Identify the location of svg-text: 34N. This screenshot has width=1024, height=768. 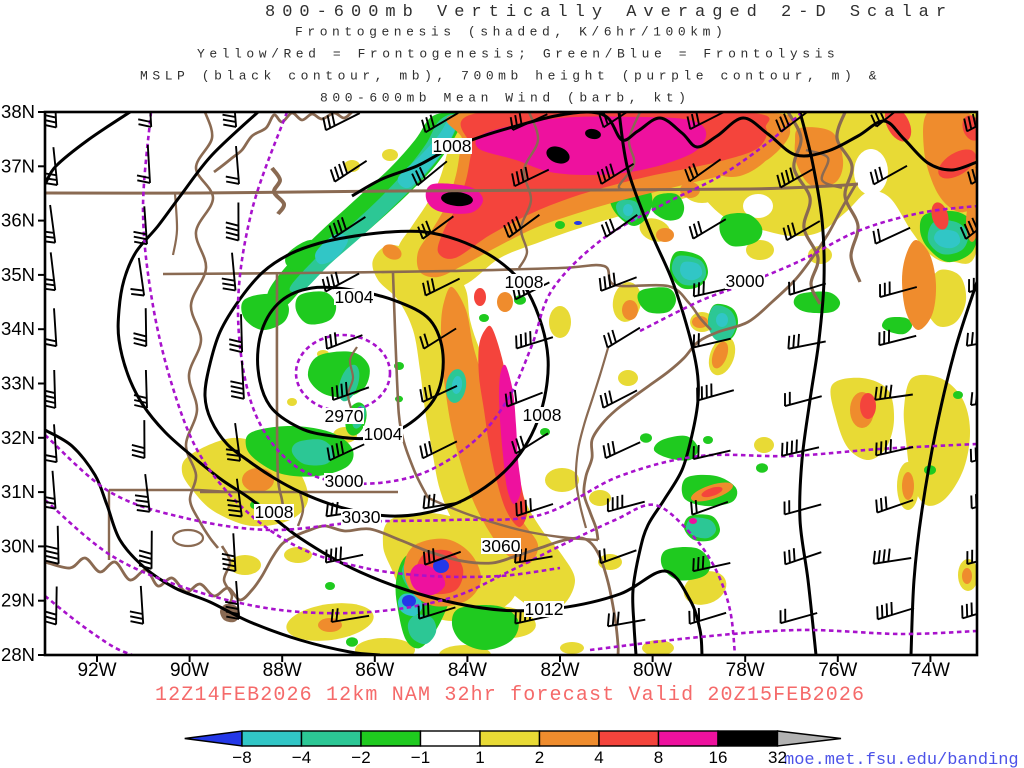
(18, 328).